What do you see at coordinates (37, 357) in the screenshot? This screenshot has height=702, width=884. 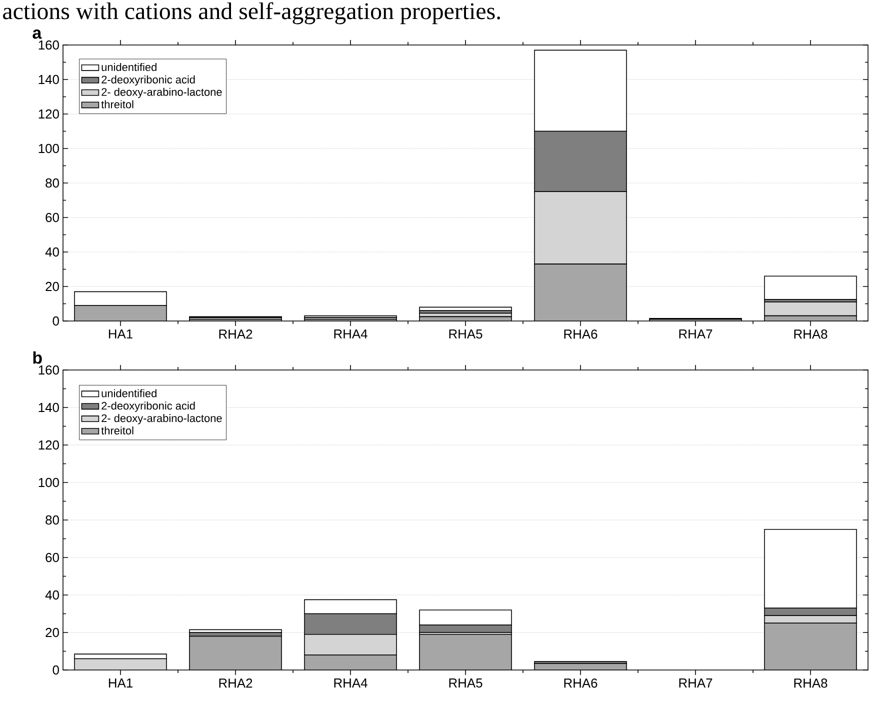 I see `chart-title: b` at bounding box center [37, 357].